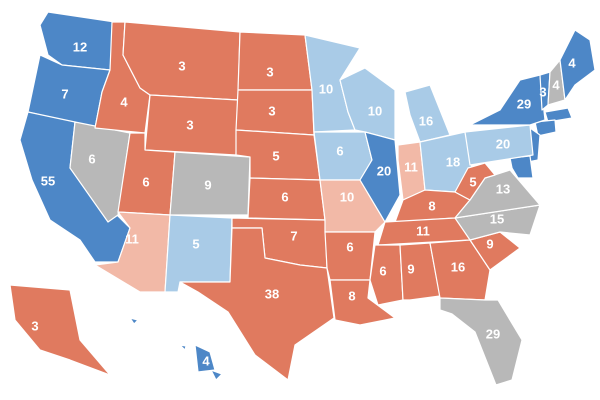  What do you see at coordinates (272, 293) in the screenshot?
I see `vote-label: 38` at bounding box center [272, 293].